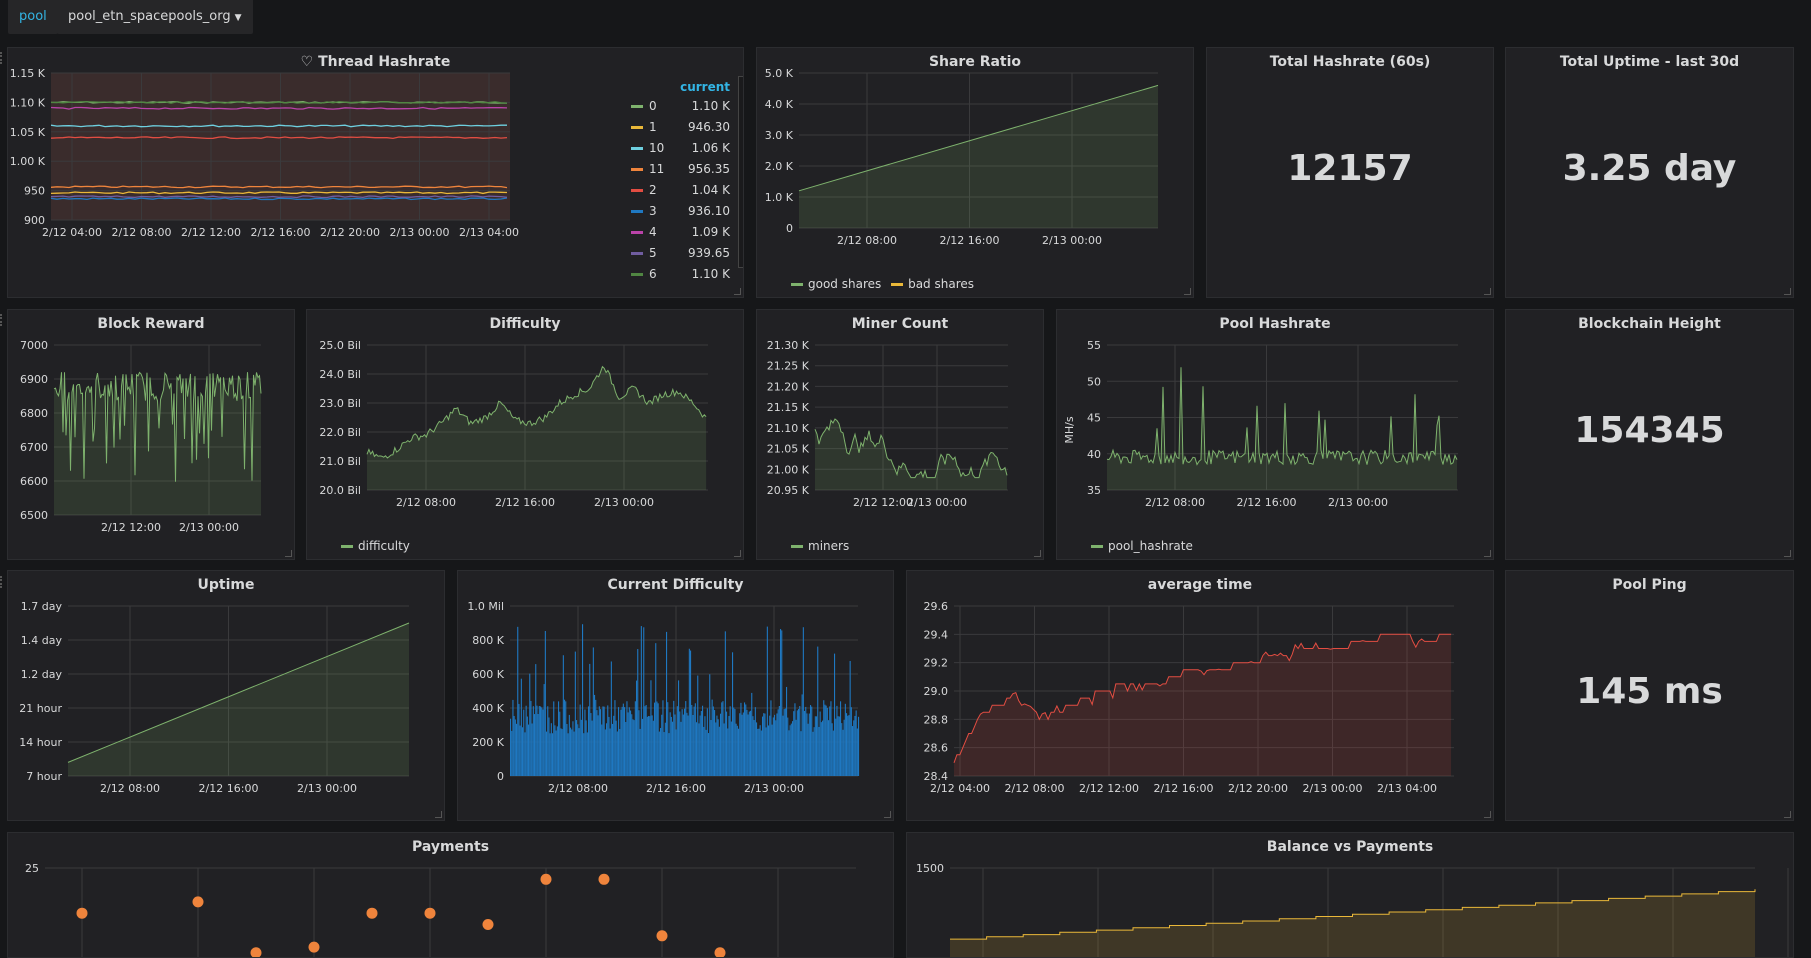  I want to click on legend-swatch, so click(347, 546).